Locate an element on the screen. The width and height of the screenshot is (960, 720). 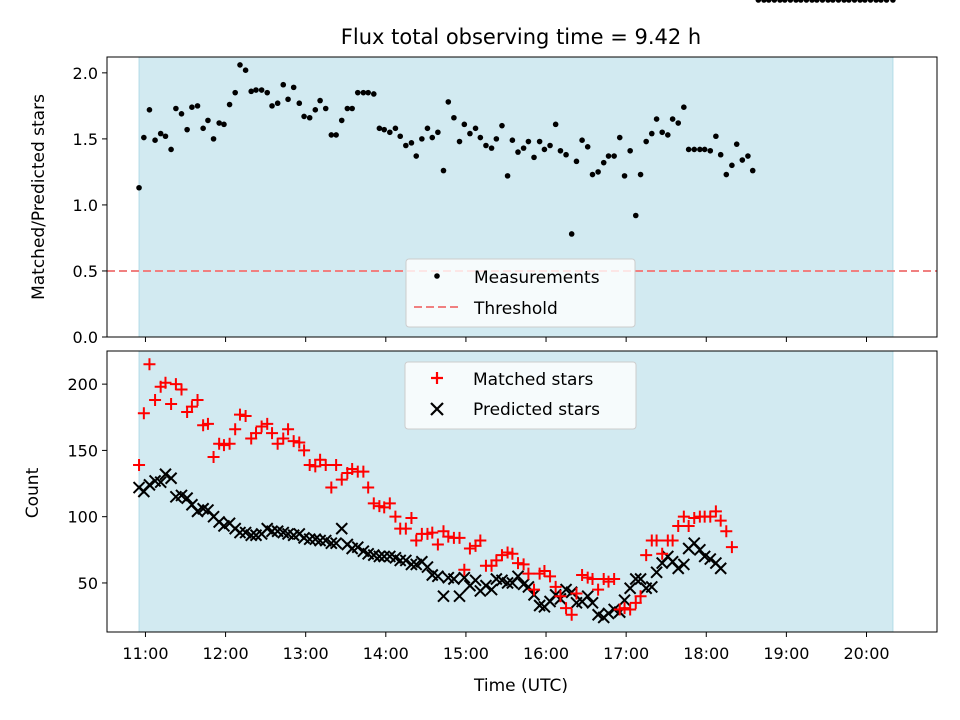
top-legend: Measurements Threshold is located at coordinates (520, 293).